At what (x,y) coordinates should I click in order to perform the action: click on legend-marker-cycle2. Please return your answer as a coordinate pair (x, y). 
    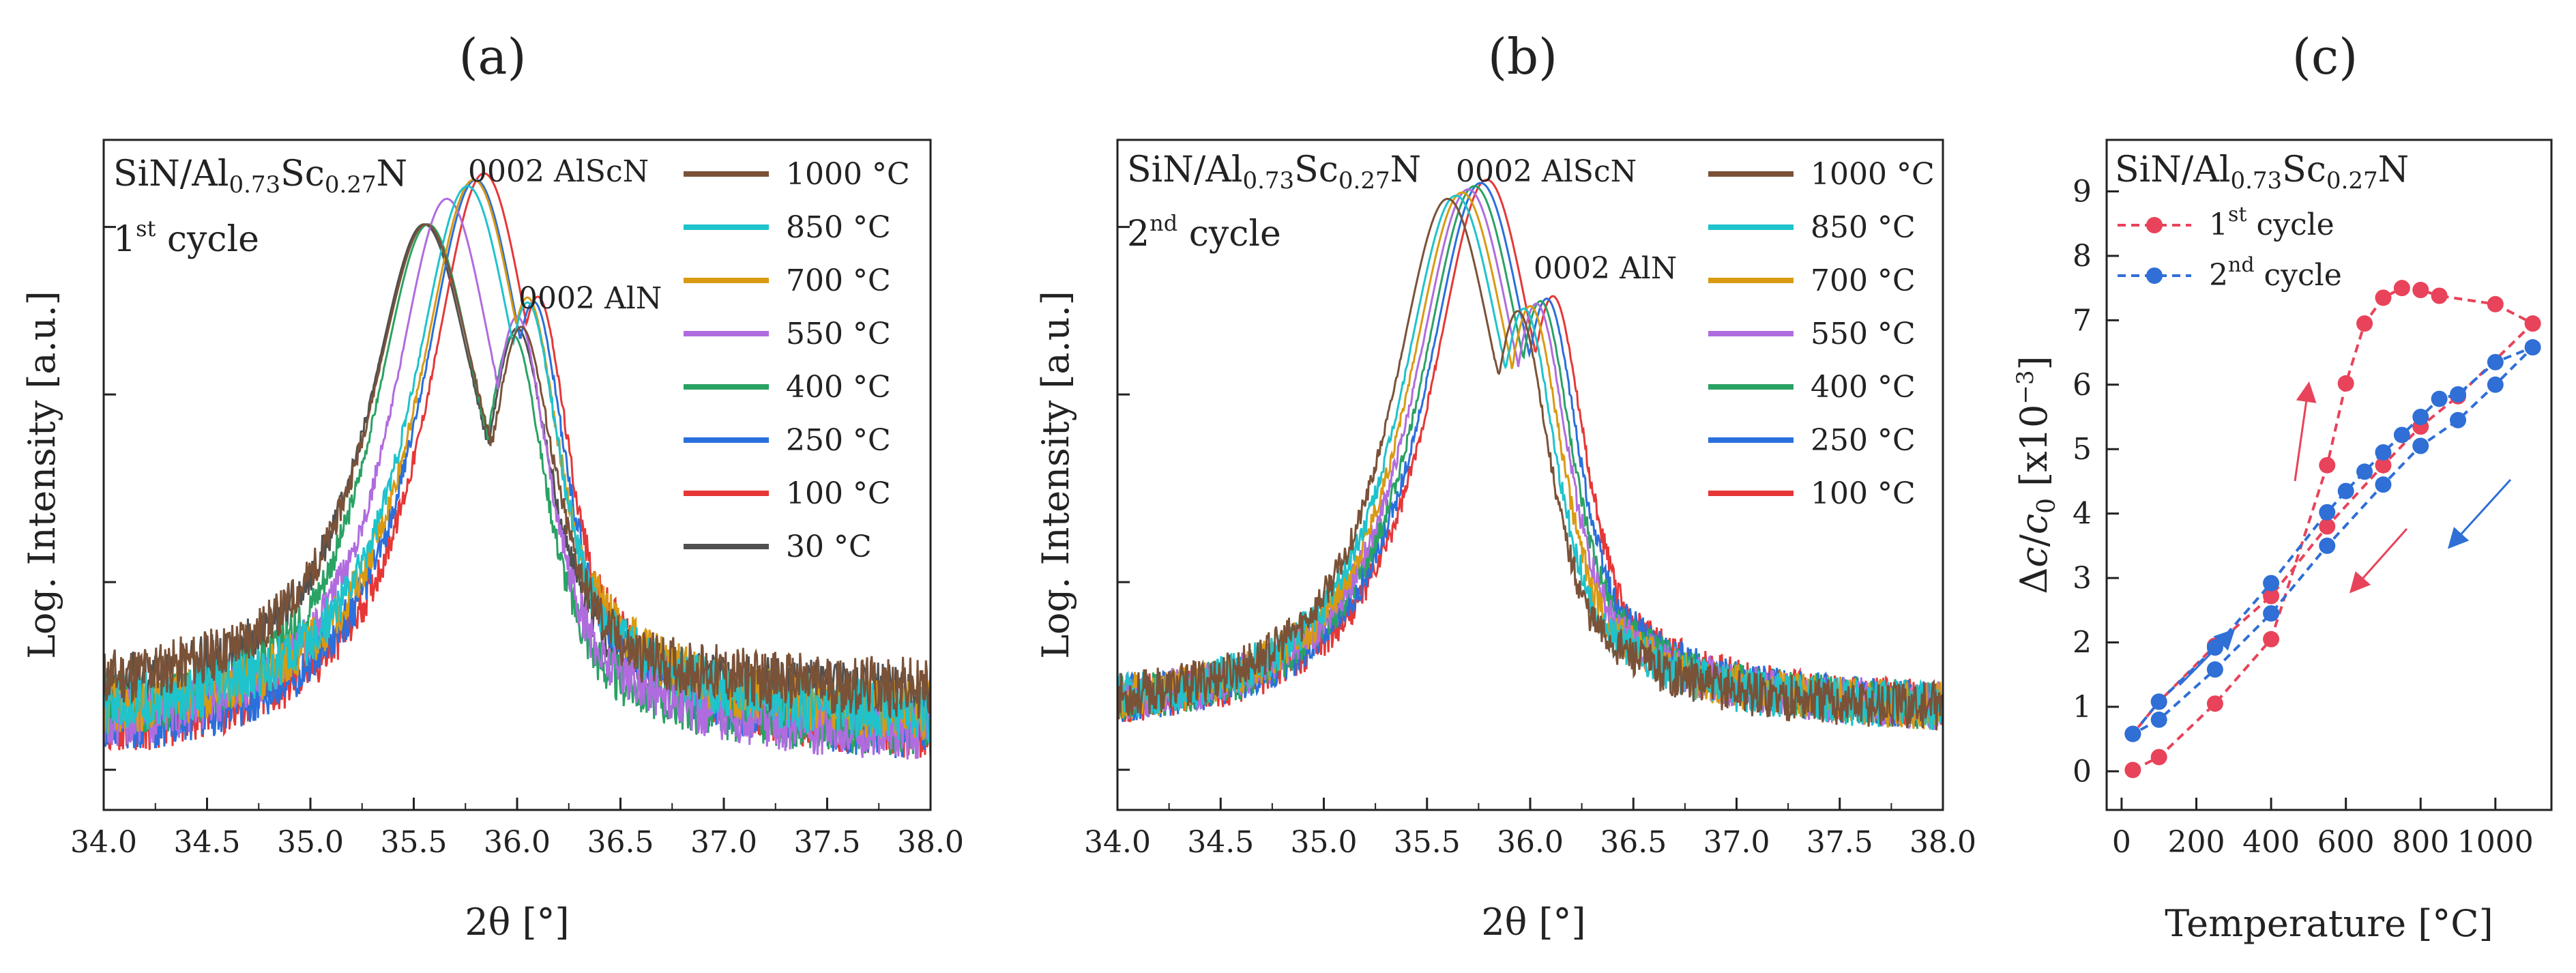
    Looking at the image, I should click on (2154, 275).